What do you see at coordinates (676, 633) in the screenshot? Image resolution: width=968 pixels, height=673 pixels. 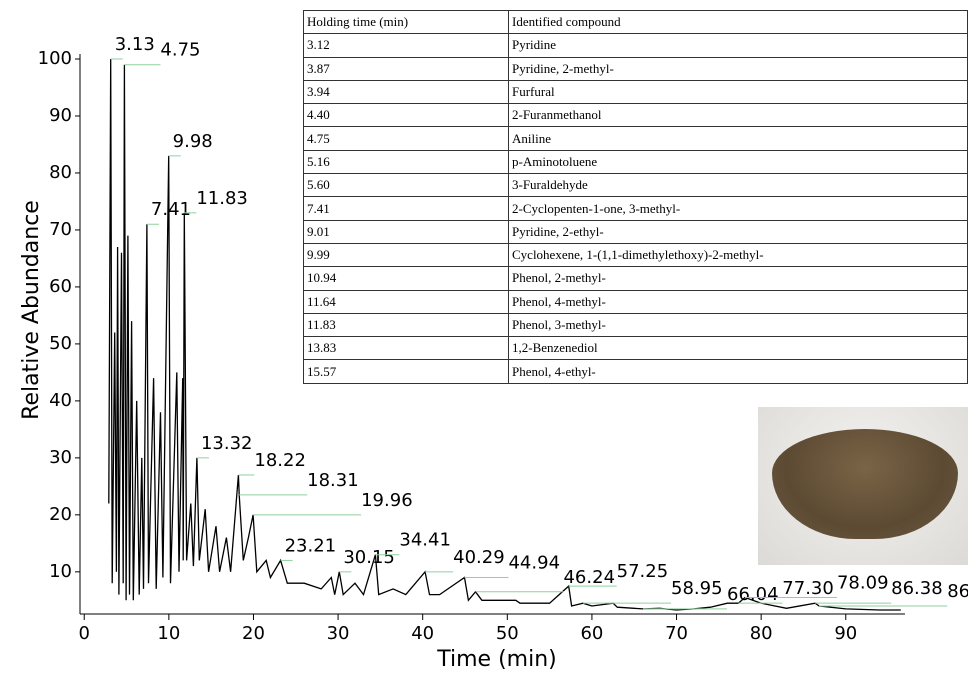 I see `x-tick-label: 70` at bounding box center [676, 633].